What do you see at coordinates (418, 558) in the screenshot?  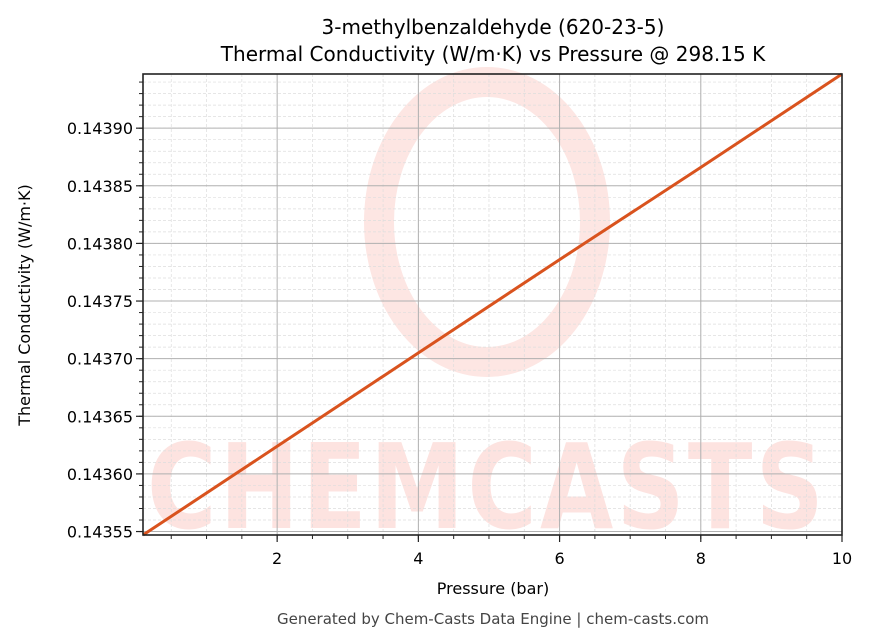 I see `x-tick-label: 4` at bounding box center [418, 558].